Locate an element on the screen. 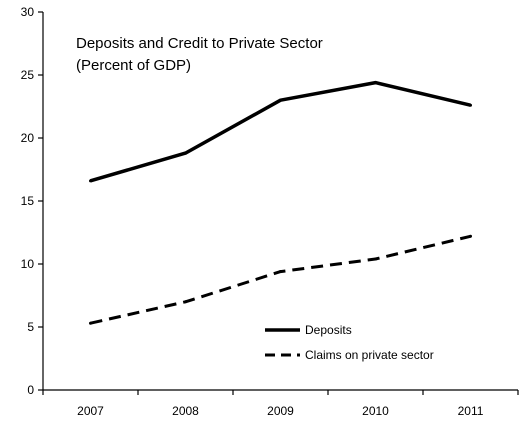 The height and width of the screenshot is (425, 520). y-tick-label: 0 is located at coordinates (30, 390).